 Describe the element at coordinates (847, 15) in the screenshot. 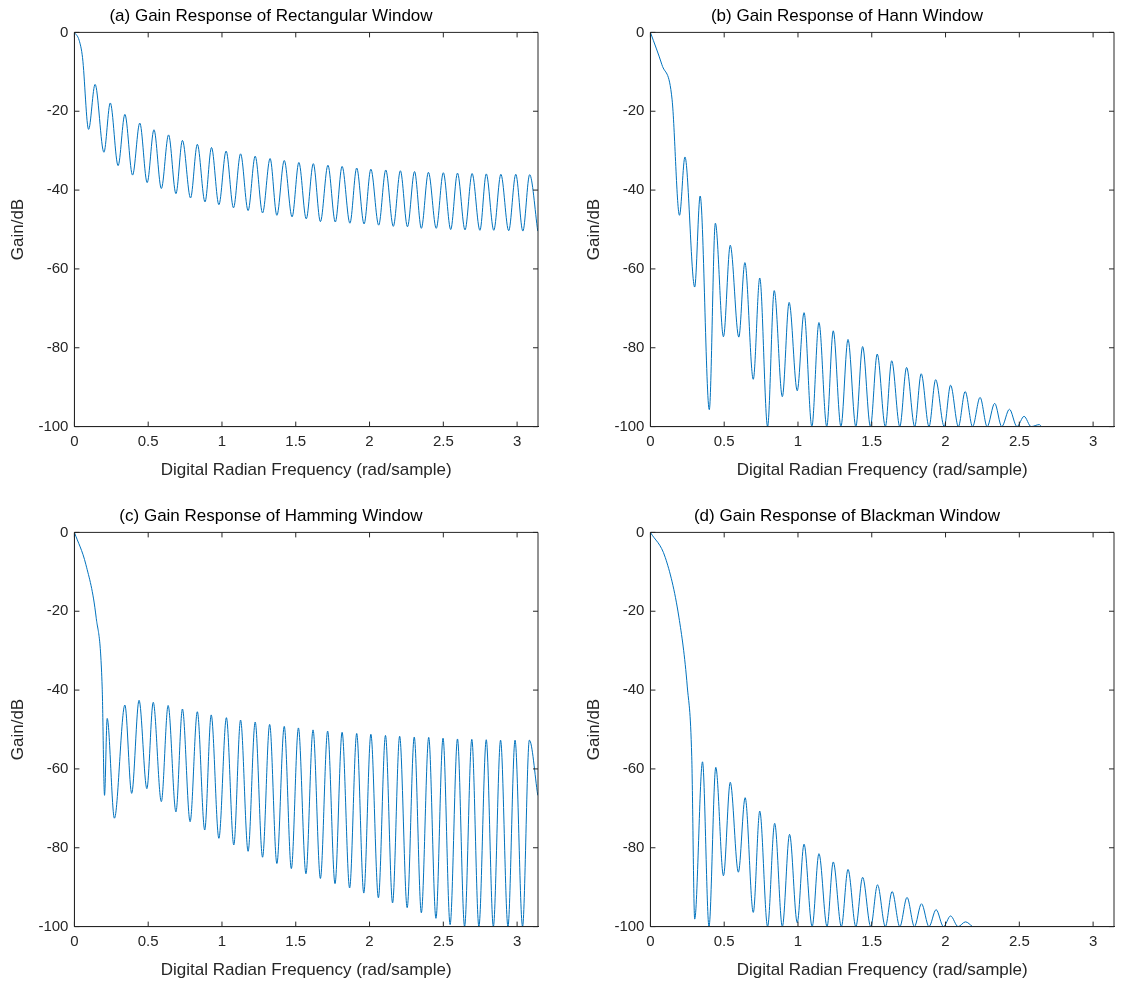

I see `chart-title: (b) Gain Response of Hann Window` at that location.